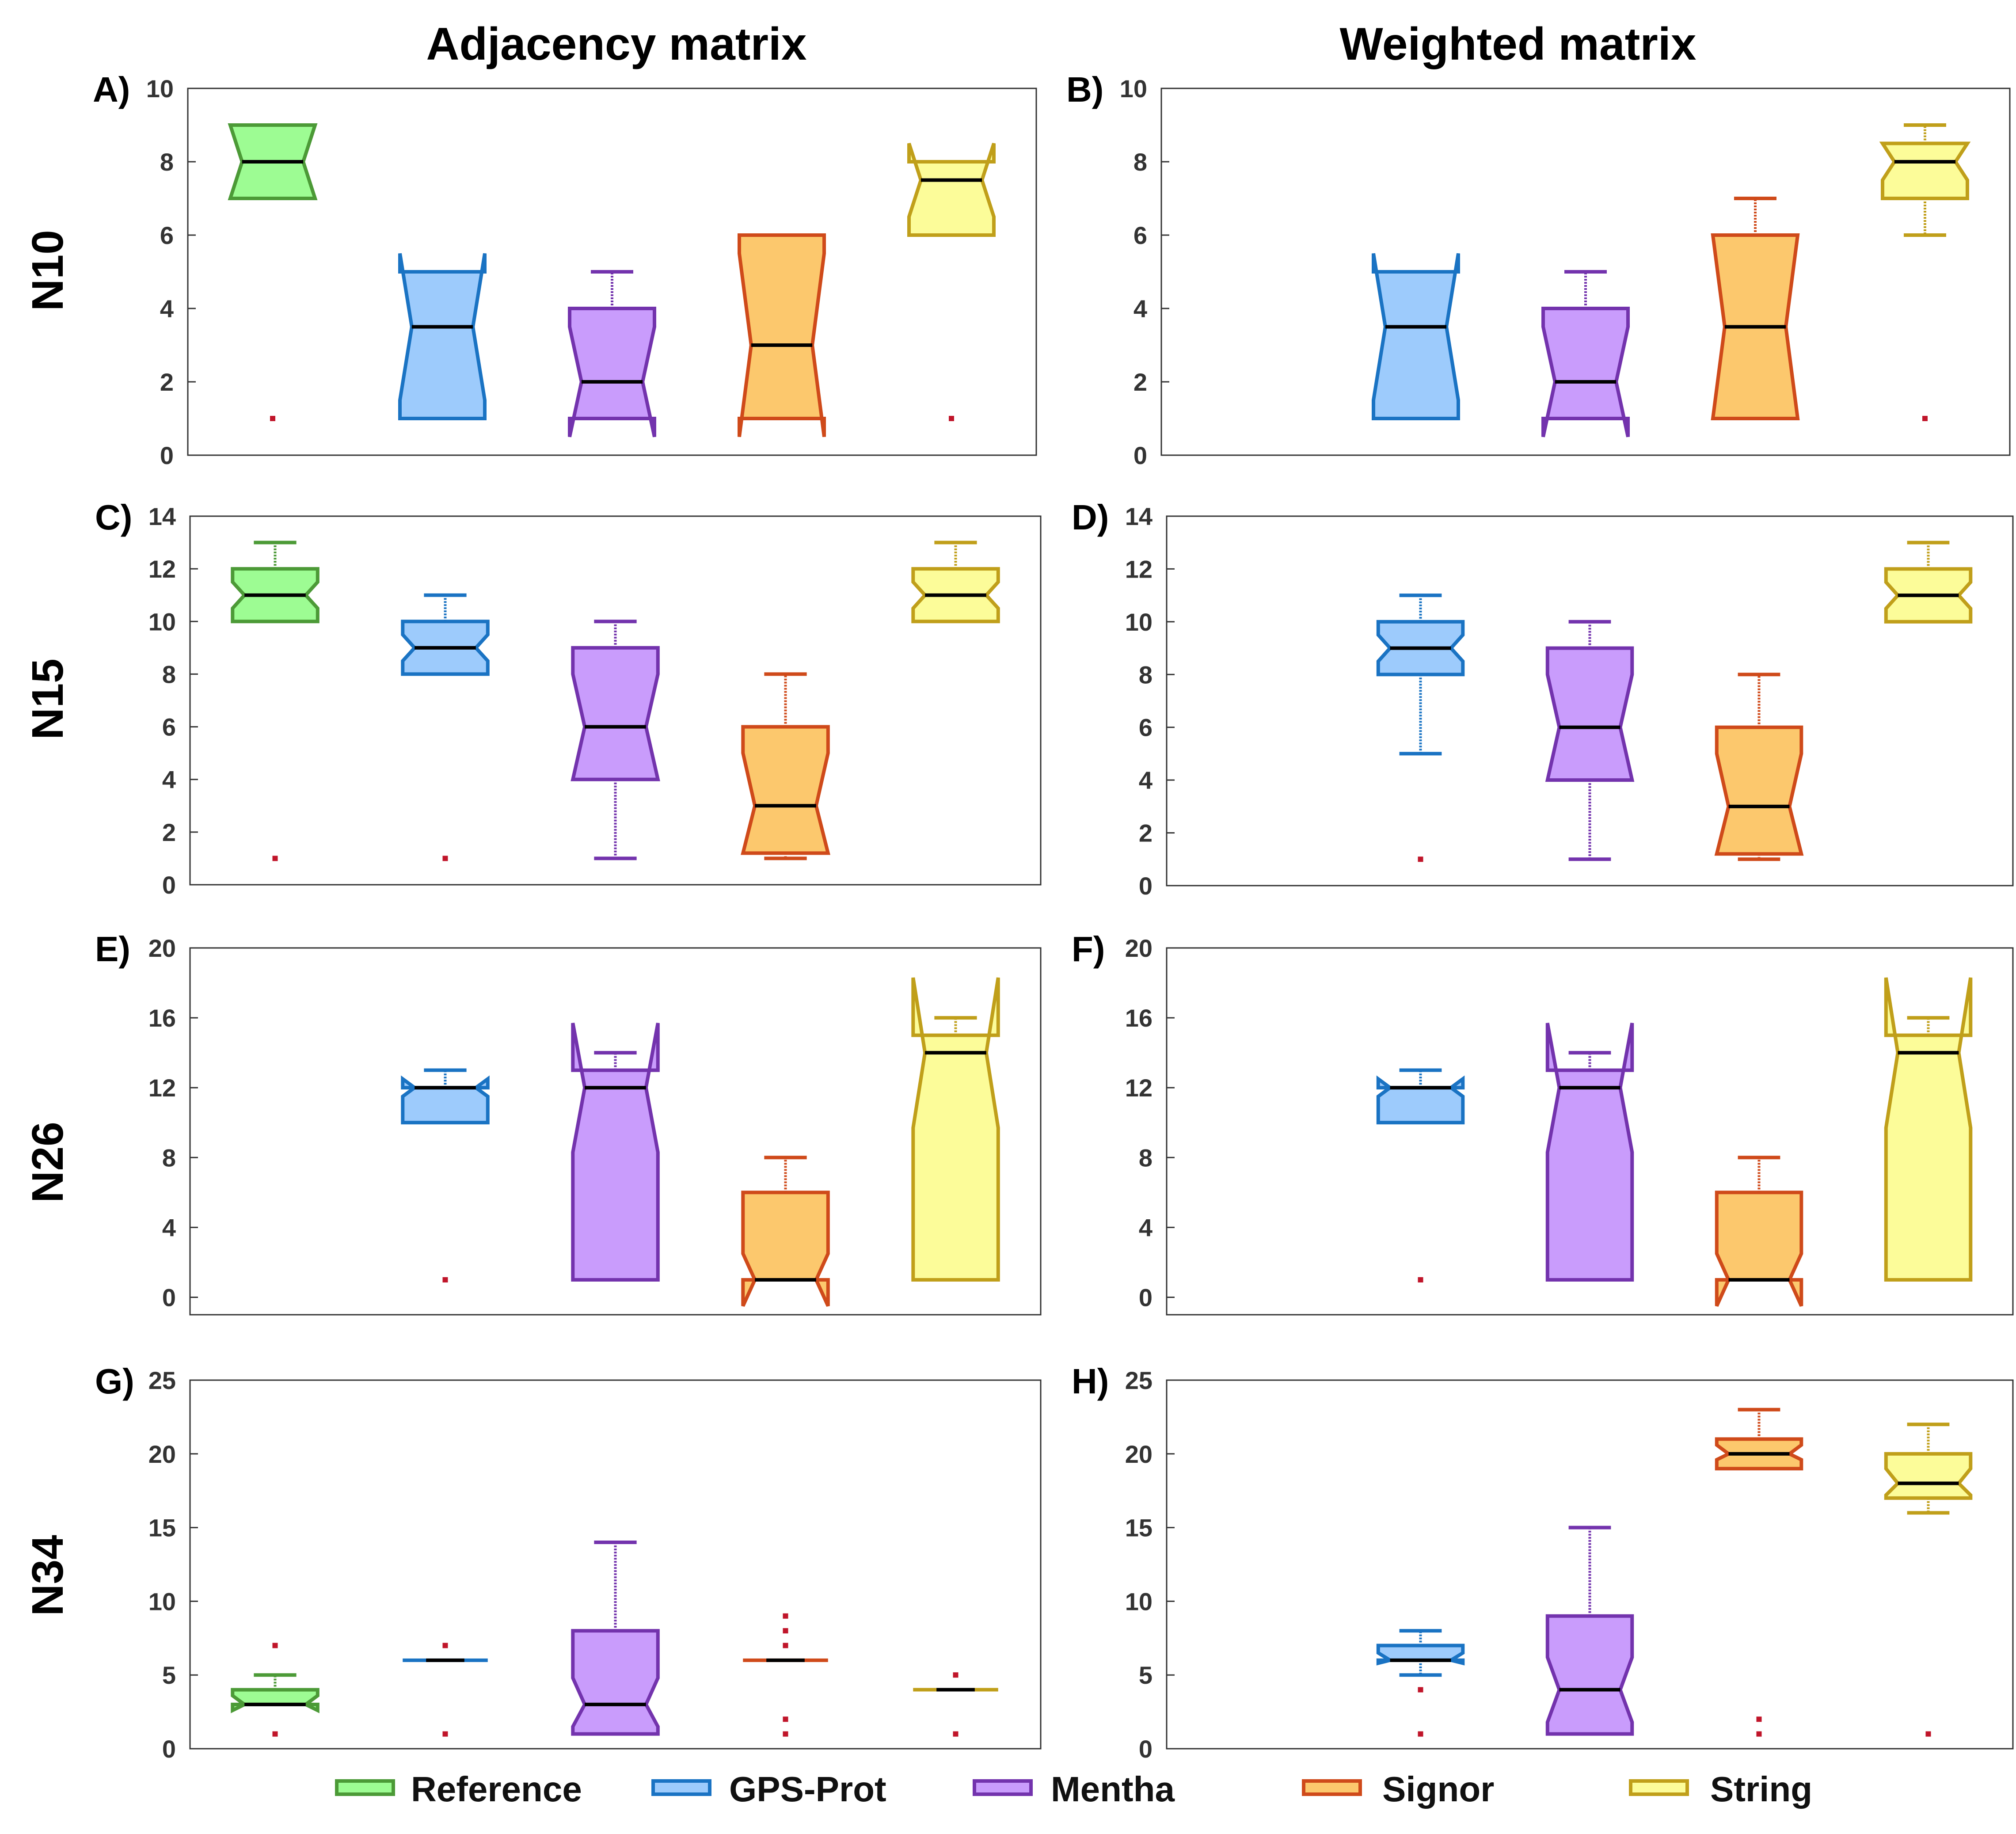 The width and height of the screenshot is (2016, 1834). Describe the element at coordinates (162, 1018) in the screenshot. I see `y-tick-label: 16` at that location.